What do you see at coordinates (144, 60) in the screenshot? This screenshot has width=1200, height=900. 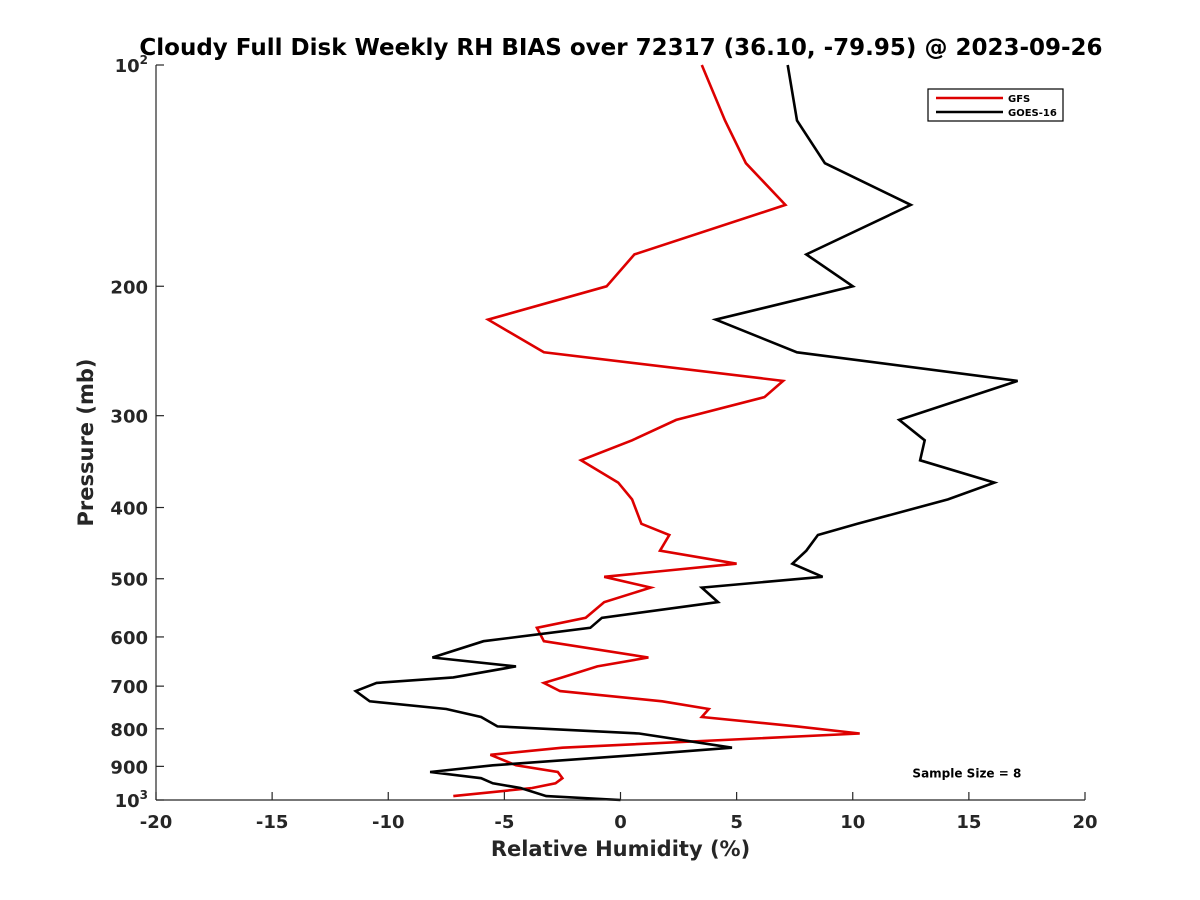 I see `y-tick-exponent: 2` at bounding box center [144, 60].